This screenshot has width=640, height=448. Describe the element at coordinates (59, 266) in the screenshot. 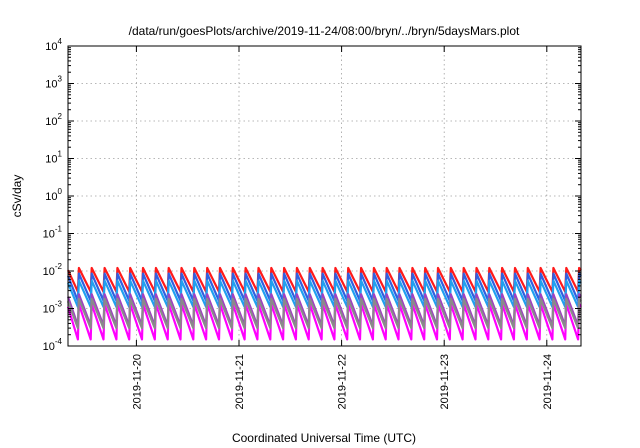

I see `y-tick-label-exponent: -2` at that location.